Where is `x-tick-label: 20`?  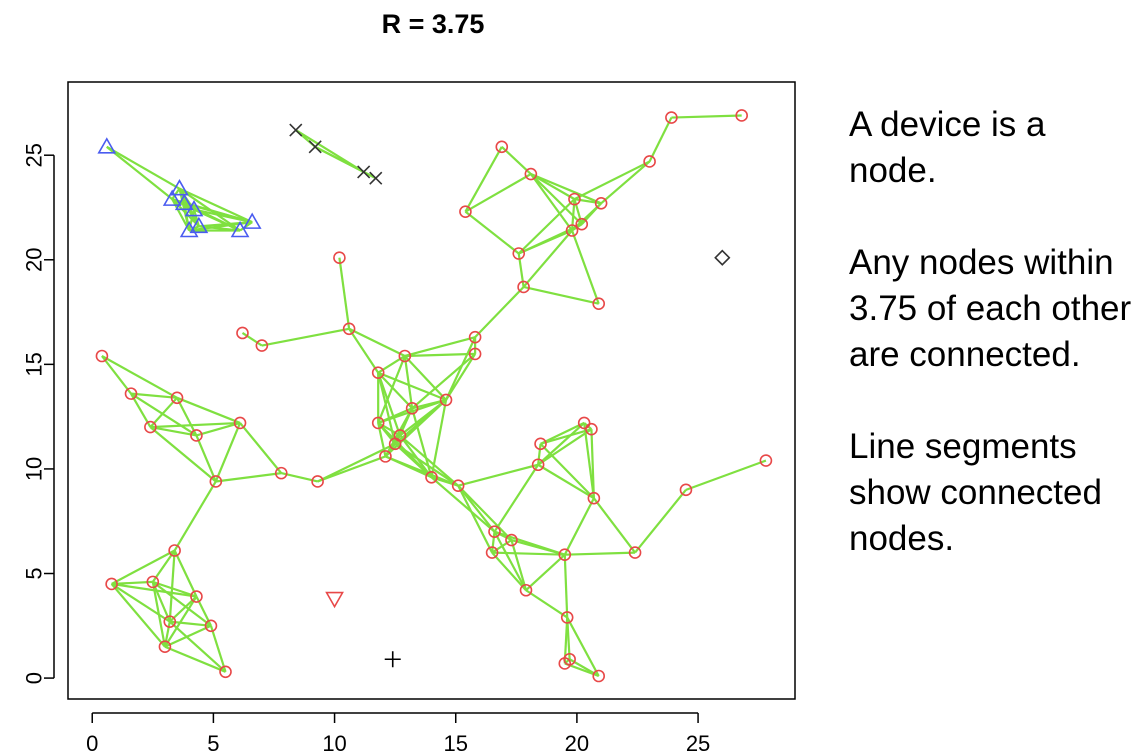
x-tick-label: 20 is located at coordinates (577, 743).